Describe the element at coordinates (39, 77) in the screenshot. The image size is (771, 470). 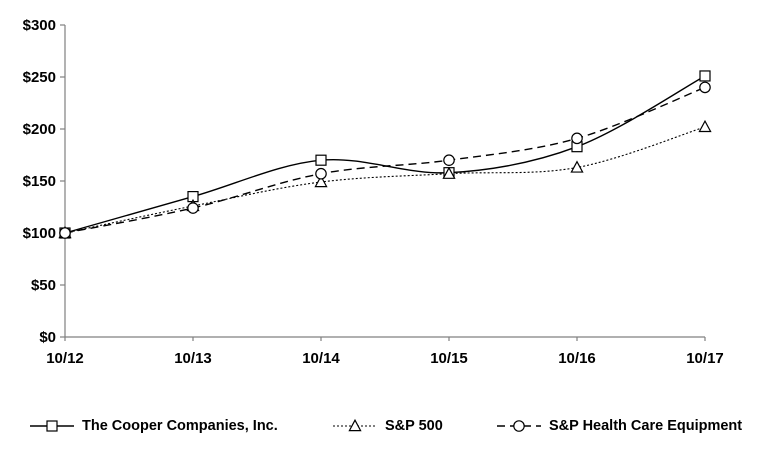
I see `y-axis-tick-label: $250` at that location.